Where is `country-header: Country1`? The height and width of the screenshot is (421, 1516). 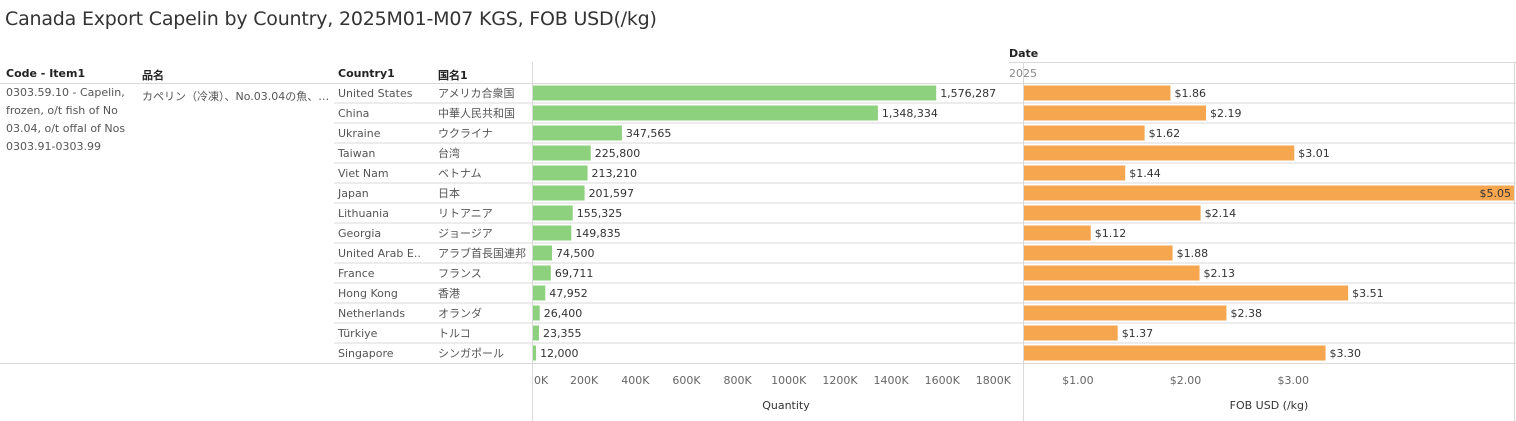 country-header: Country1 is located at coordinates (366, 73).